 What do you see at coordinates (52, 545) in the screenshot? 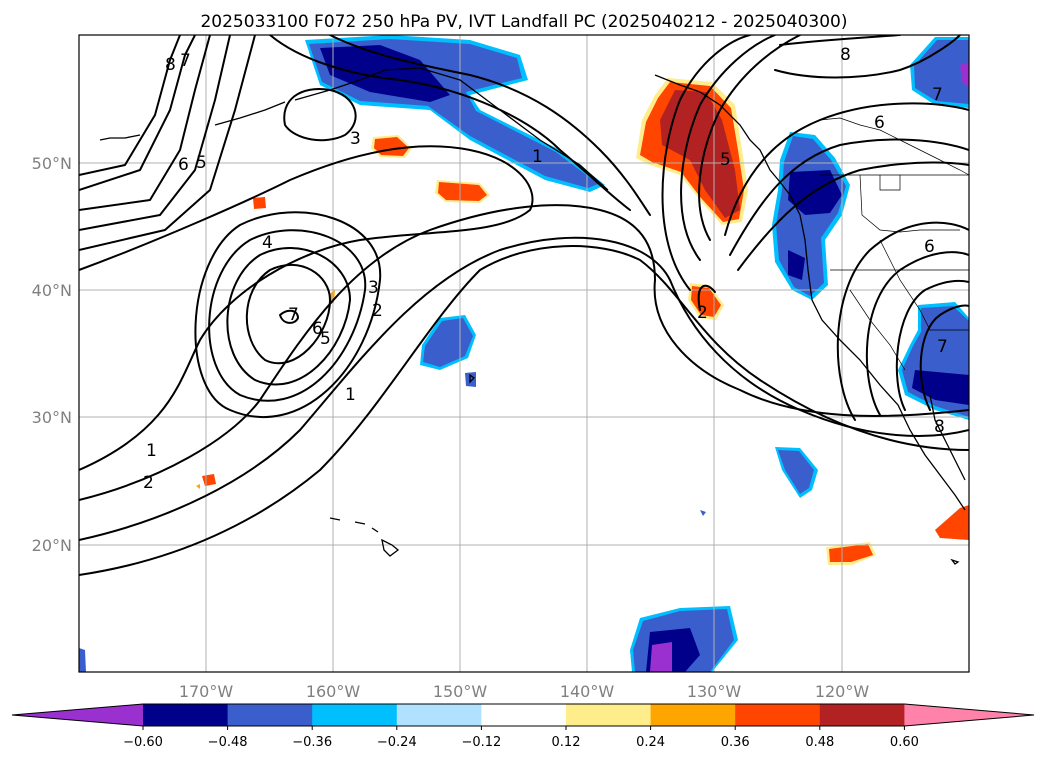
I see `lat-label: 20°N` at bounding box center [52, 545].